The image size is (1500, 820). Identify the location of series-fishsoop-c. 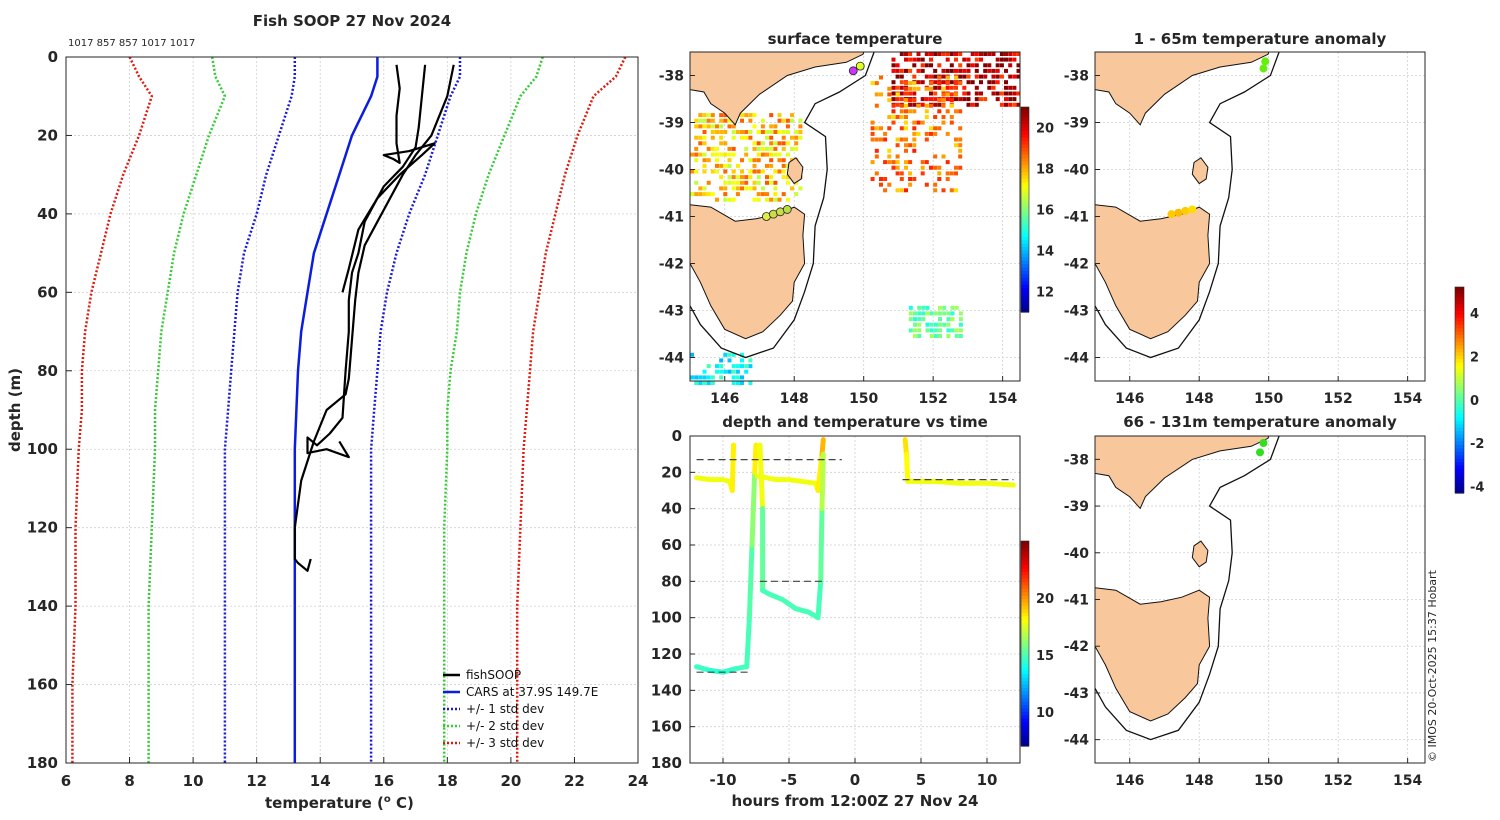
(388, 178).